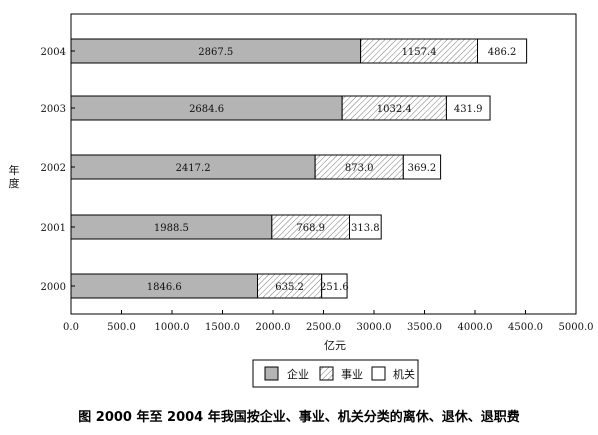 Image resolution: width=598 pixels, height=435 pixels. I want to click on value-label-2004-series-2: 1157.4, so click(419, 52).